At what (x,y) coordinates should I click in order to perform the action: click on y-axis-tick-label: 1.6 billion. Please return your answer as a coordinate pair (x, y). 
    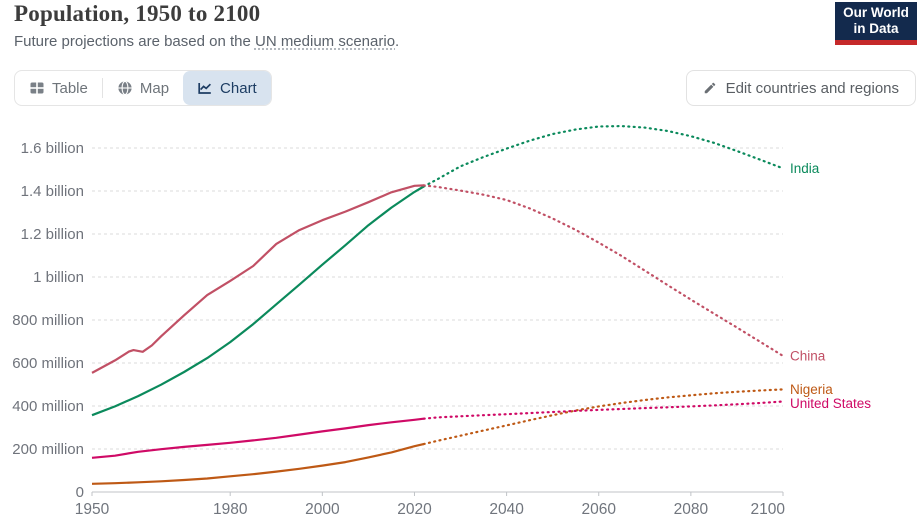
    Looking at the image, I should click on (52, 148).